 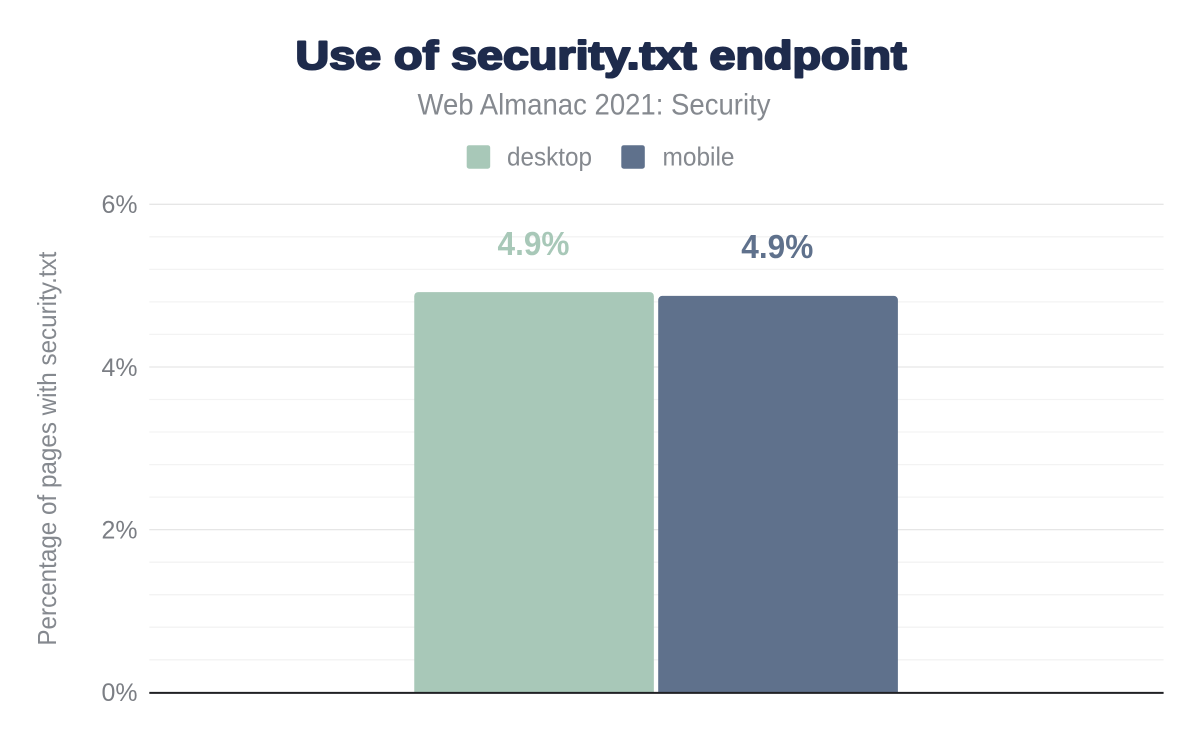 What do you see at coordinates (601, 56) in the screenshot?
I see `svg-text: Use of security.txt endpoint` at bounding box center [601, 56].